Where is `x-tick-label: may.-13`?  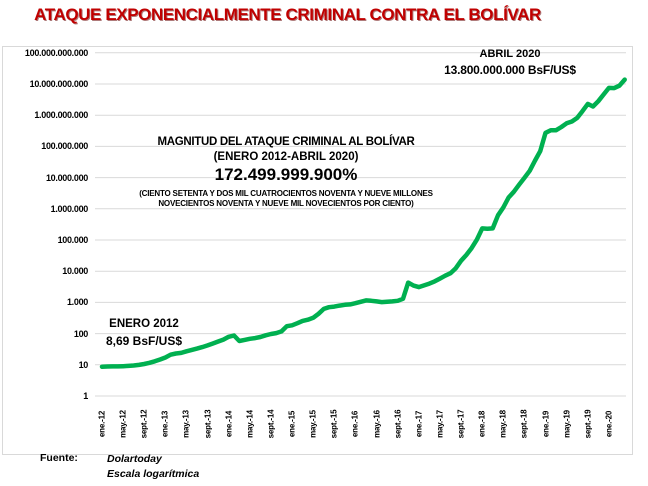
x-tick-label: may.-13 is located at coordinates (186, 424).